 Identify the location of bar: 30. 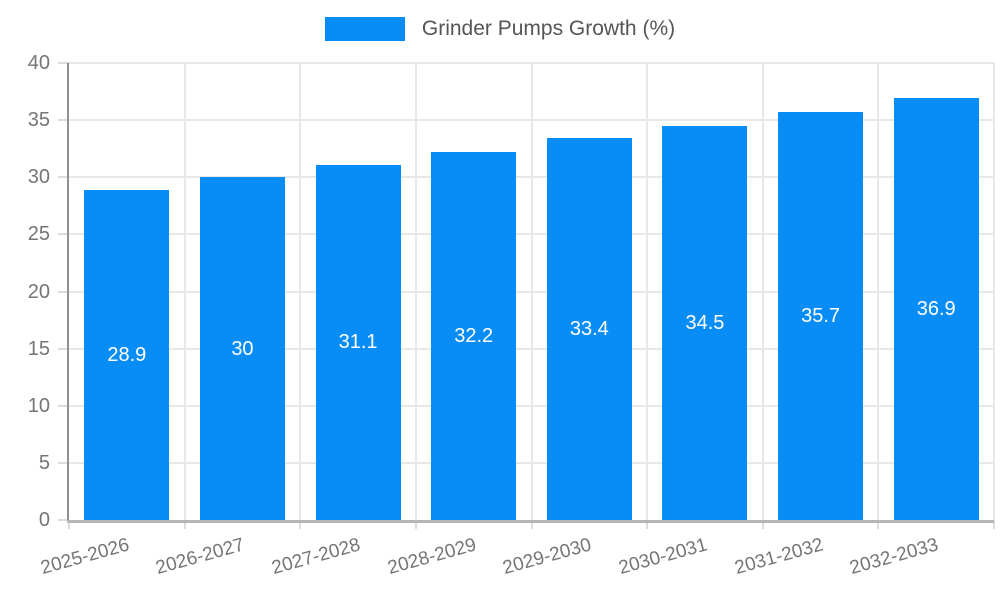
(242, 348).